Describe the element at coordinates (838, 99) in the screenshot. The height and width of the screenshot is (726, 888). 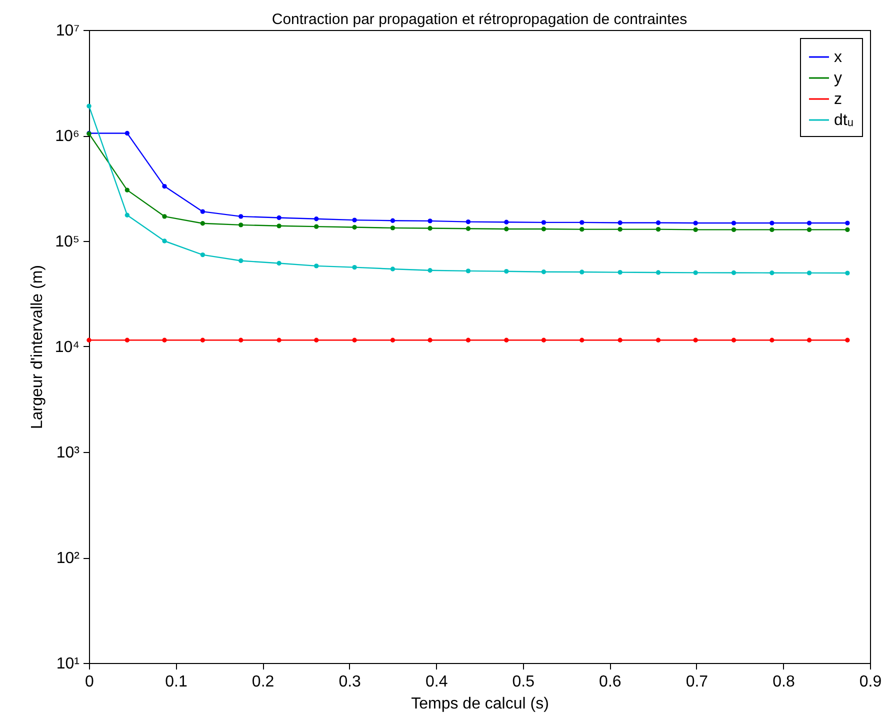
I see `legend-label: z` at that location.